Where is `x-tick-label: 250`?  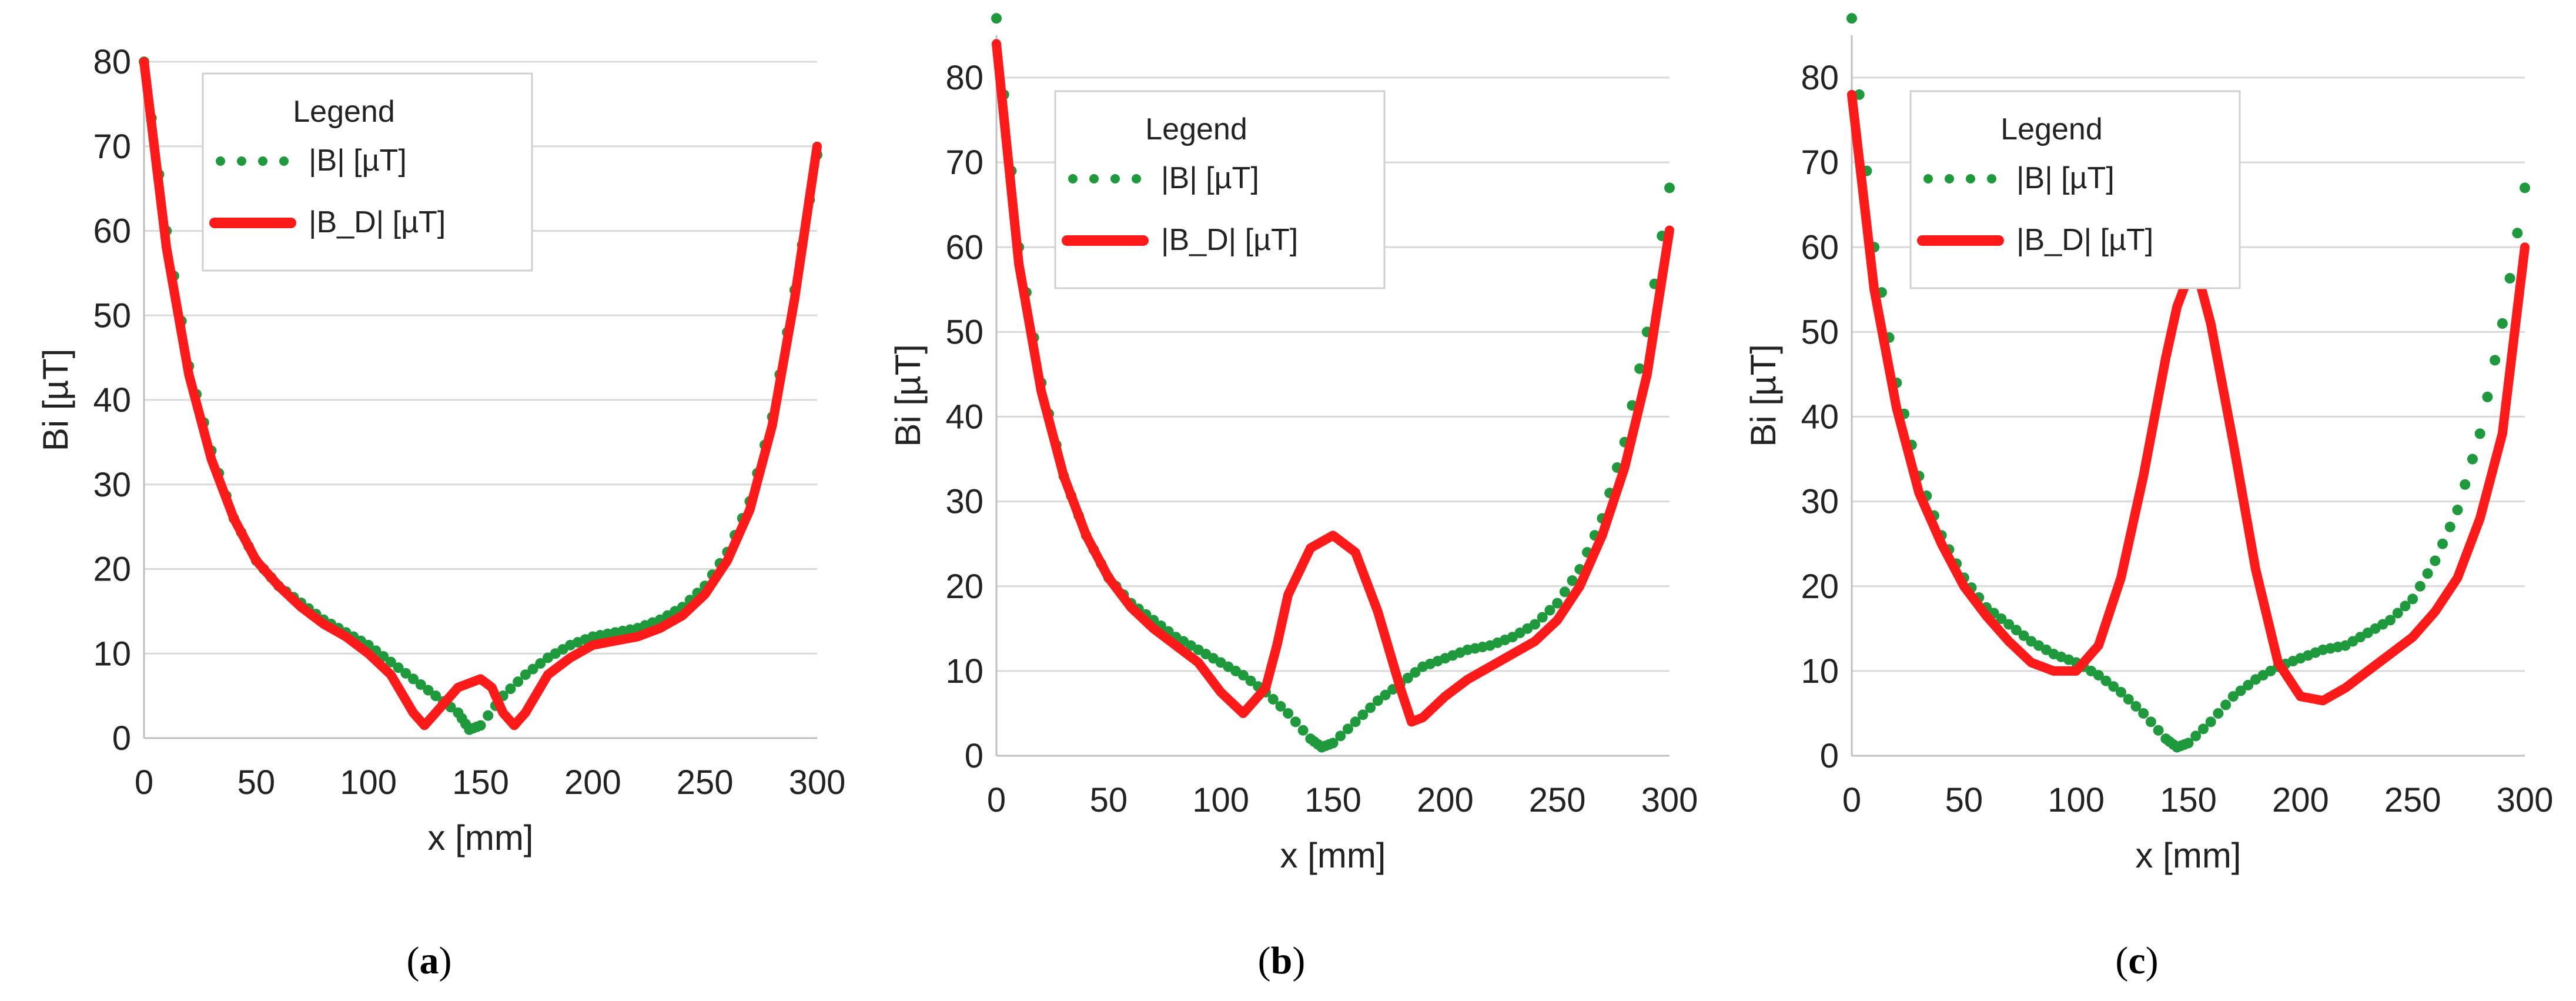
x-tick-label: 250 is located at coordinates (705, 782).